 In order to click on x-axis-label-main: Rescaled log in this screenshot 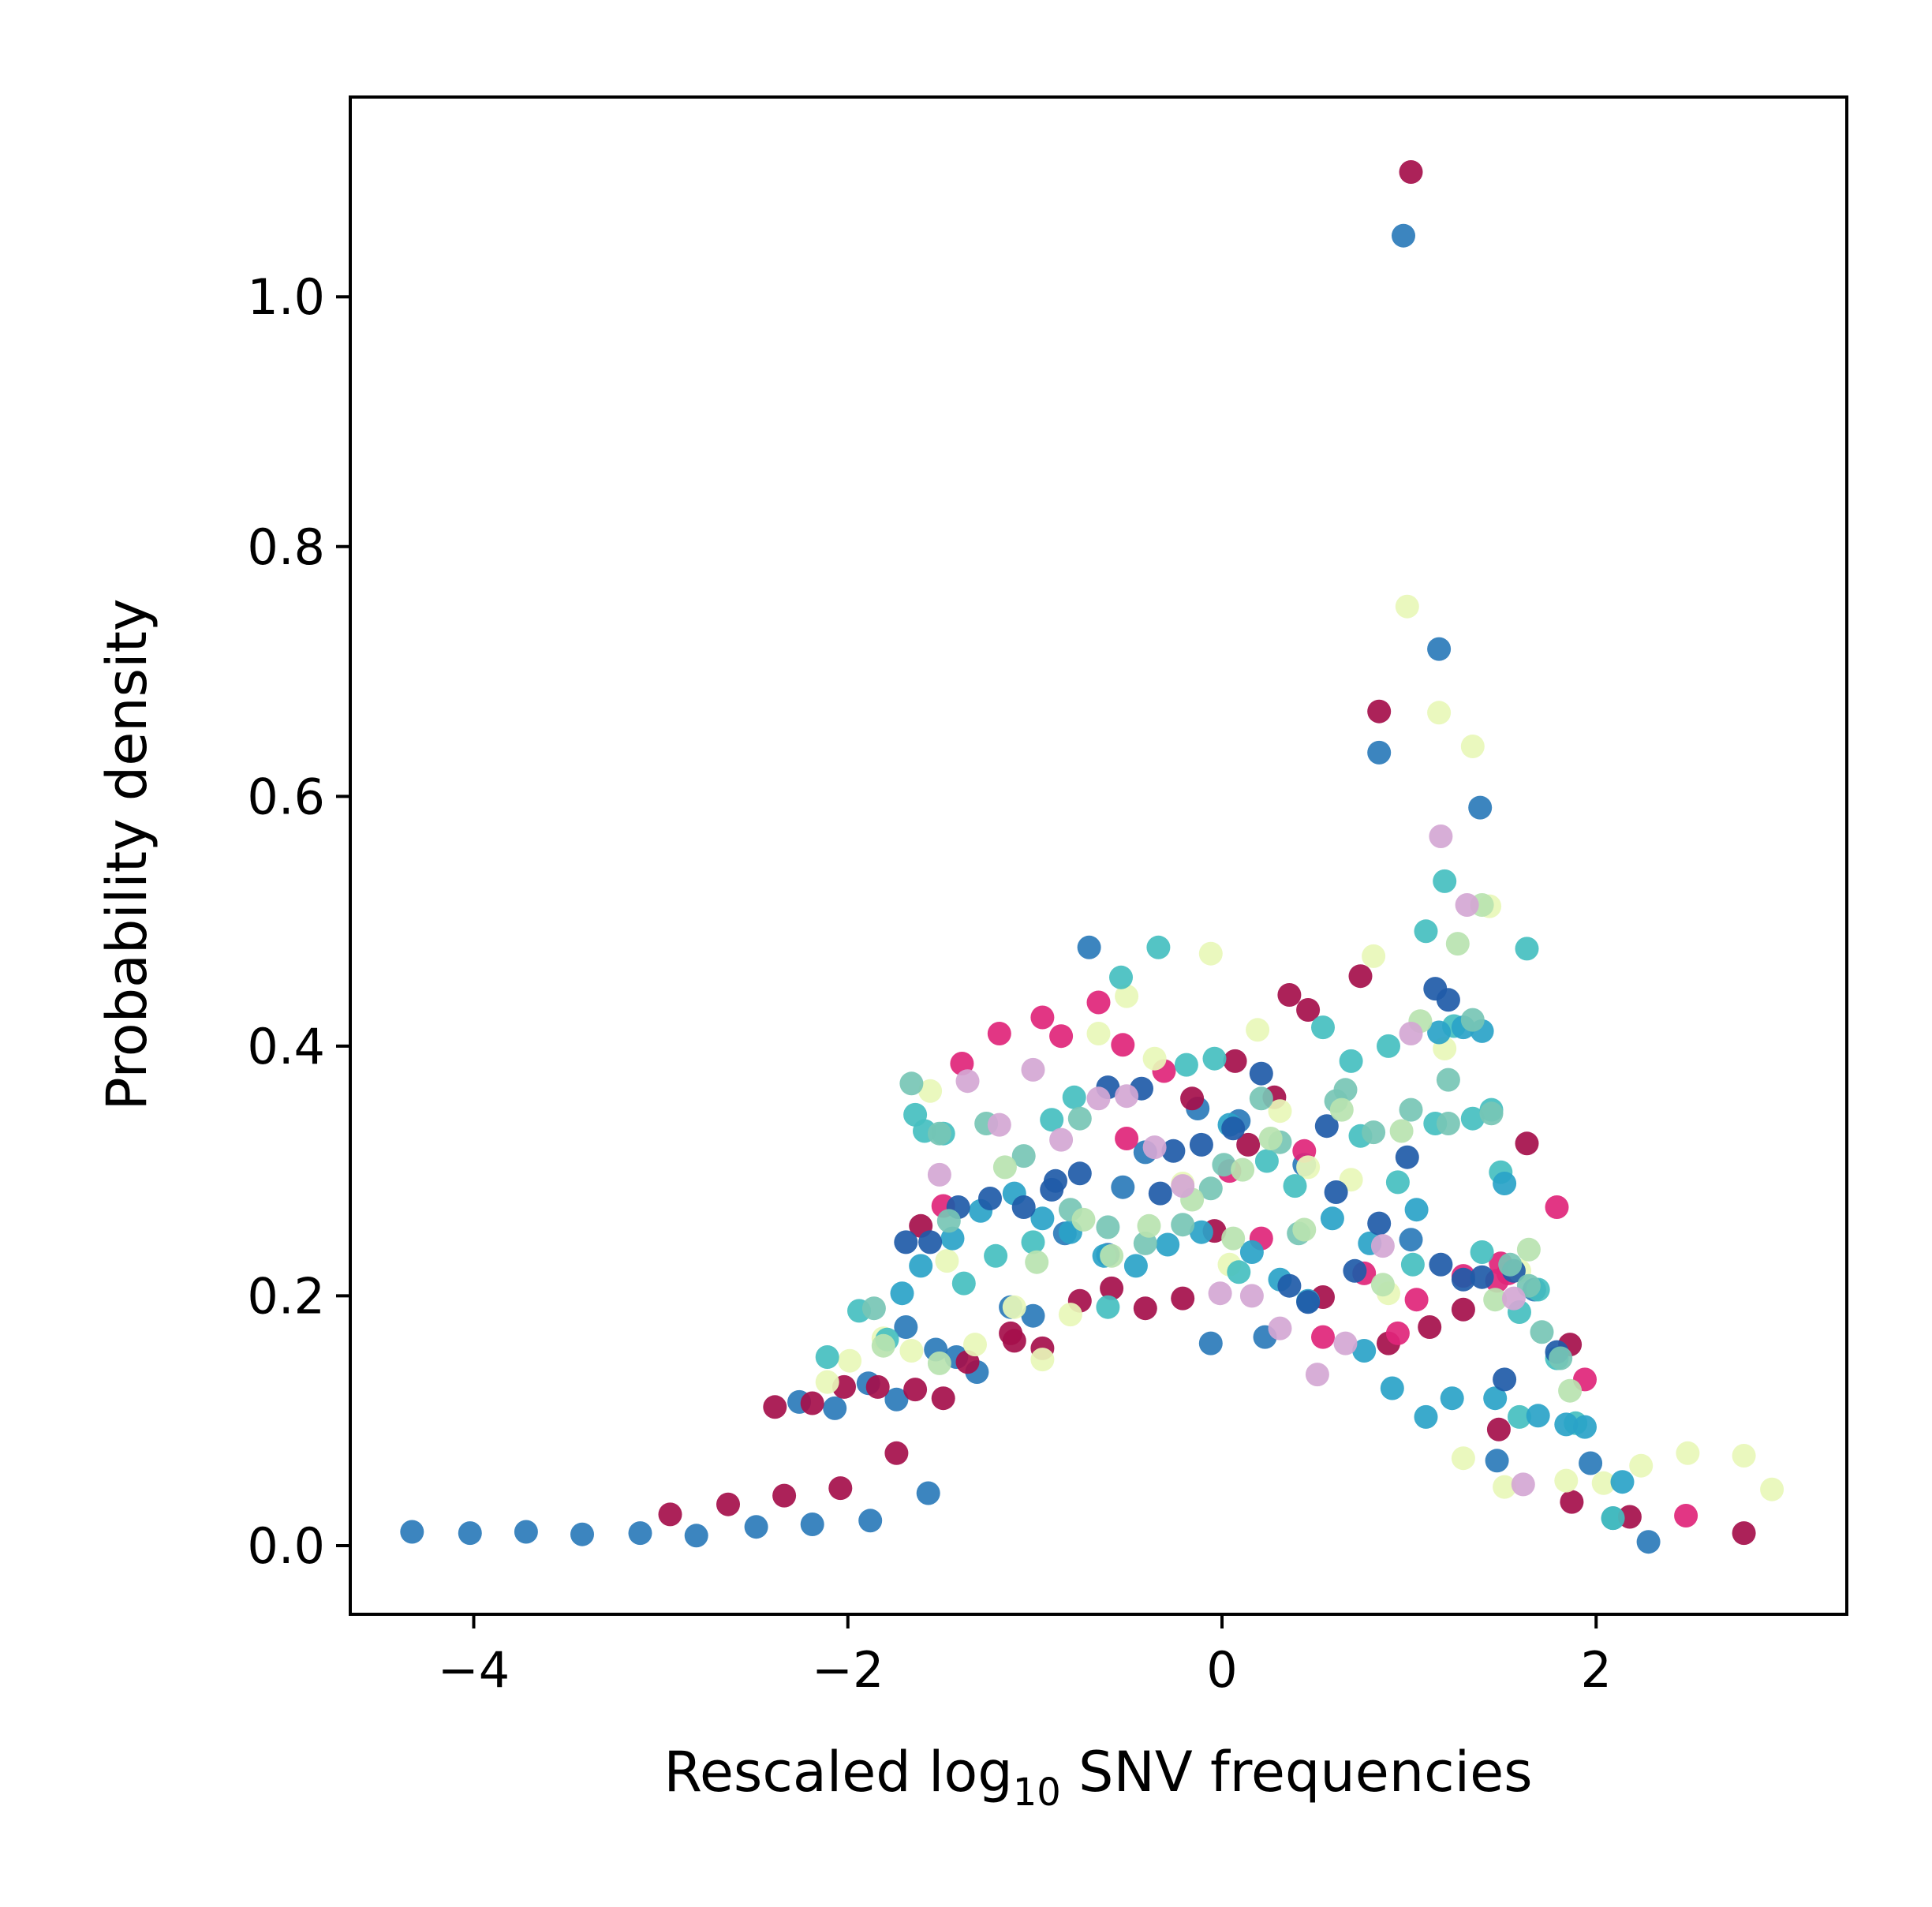, I will do `click(837, 1772)`.